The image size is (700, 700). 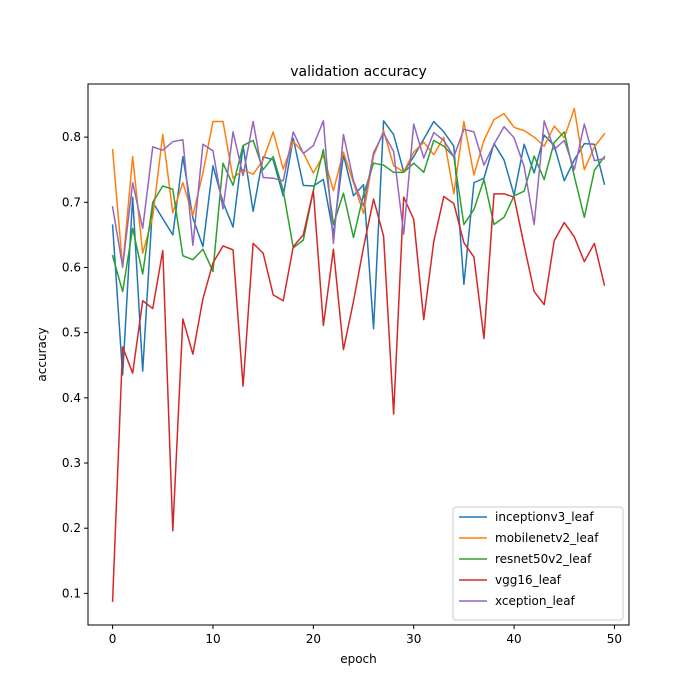 I want to click on y-tick-label: 0.3, so click(x=71, y=463).